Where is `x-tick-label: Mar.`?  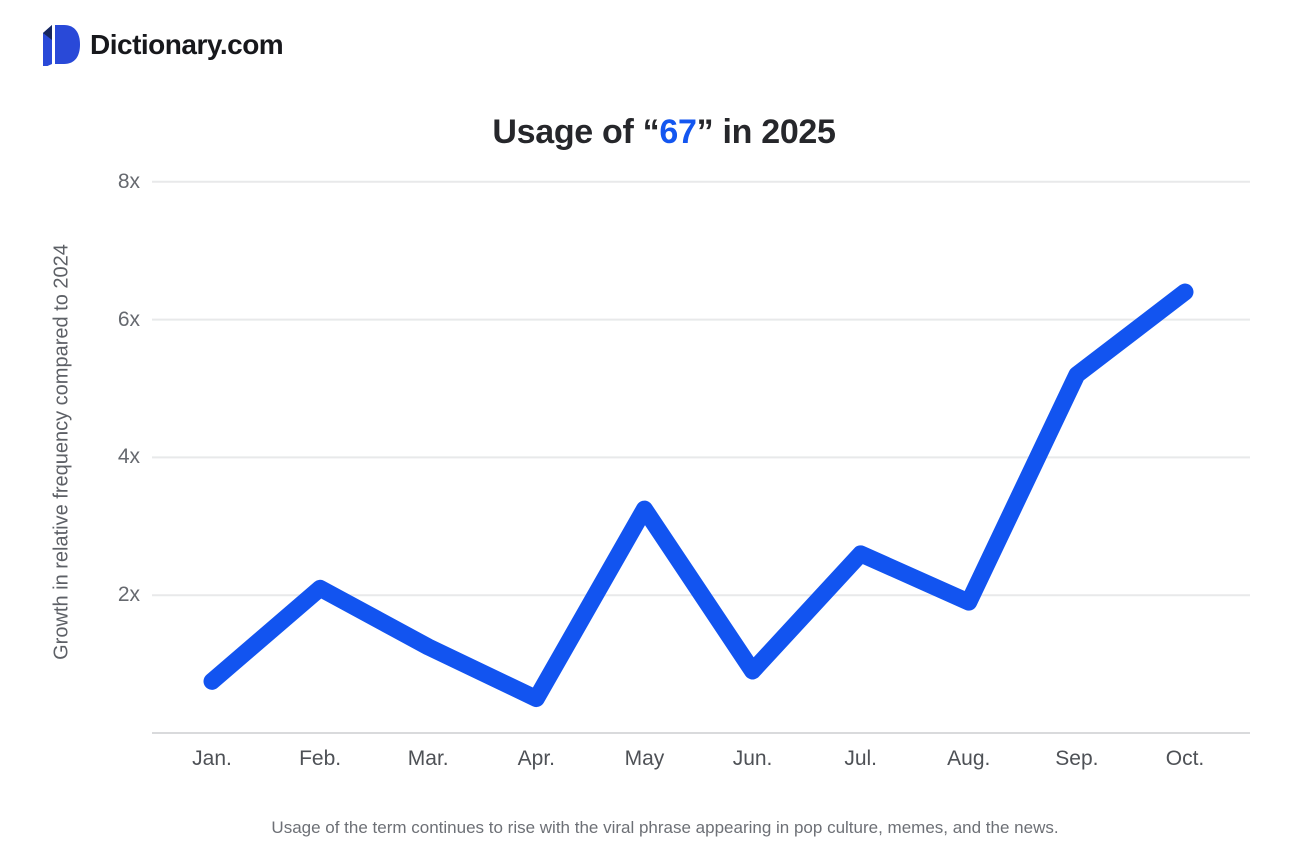 x-tick-label: Mar. is located at coordinates (428, 758).